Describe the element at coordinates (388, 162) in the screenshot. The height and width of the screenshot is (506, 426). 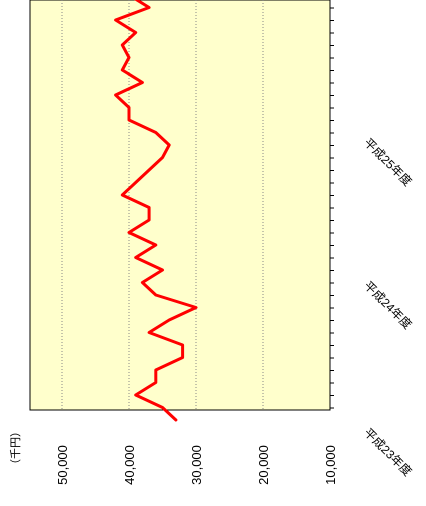
I see `category-label: 平成25年度` at that location.